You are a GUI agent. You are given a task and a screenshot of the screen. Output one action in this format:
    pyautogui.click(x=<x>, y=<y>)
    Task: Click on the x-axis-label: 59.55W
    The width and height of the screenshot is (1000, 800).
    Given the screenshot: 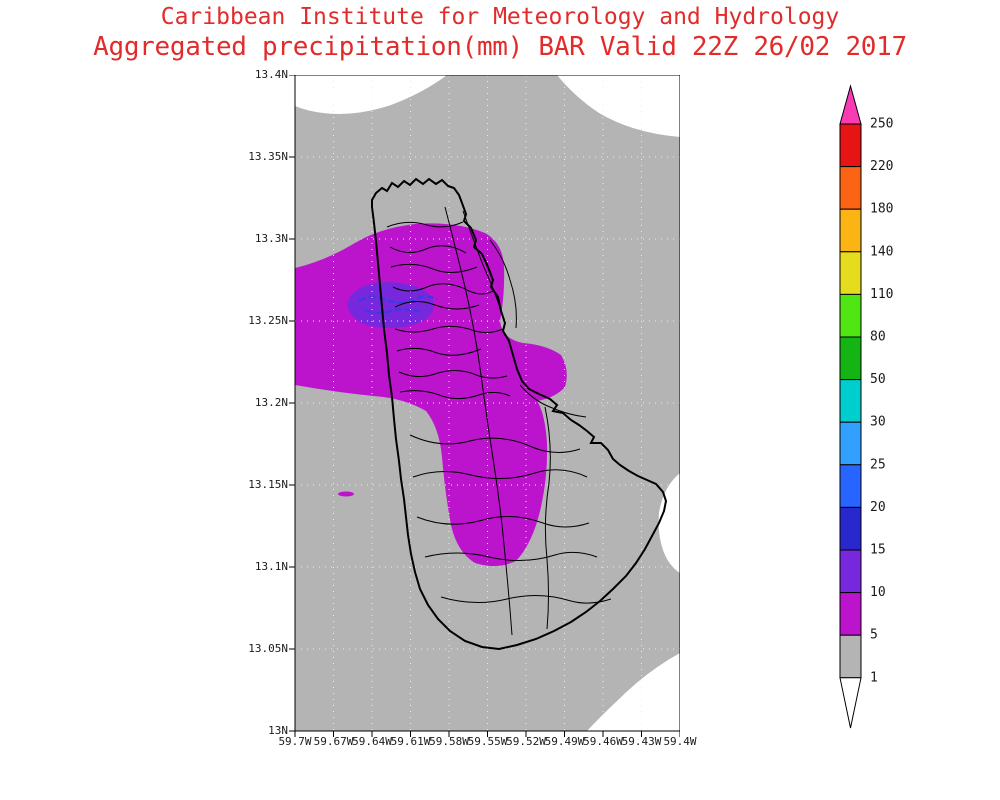 What is the action you would take?
    pyautogui.click(x=487, y=741)
    